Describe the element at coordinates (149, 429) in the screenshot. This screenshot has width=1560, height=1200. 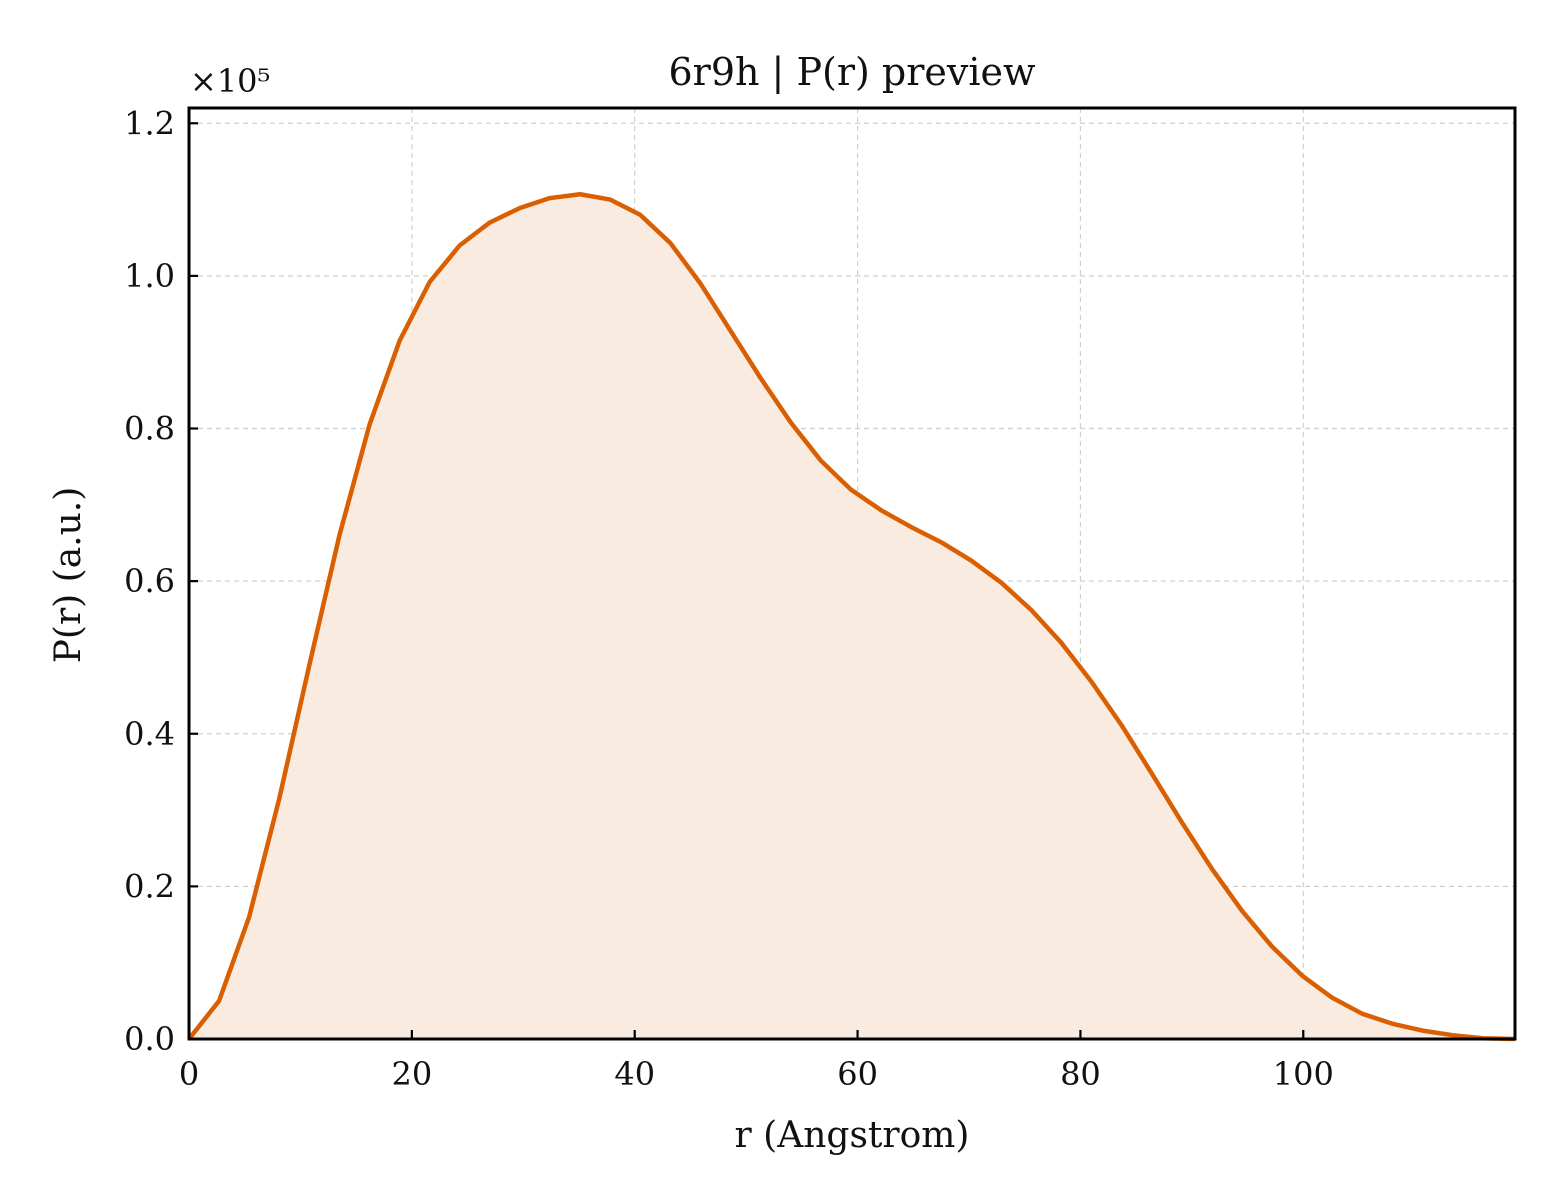
I see `y-tick-label: 0.8` at that location.